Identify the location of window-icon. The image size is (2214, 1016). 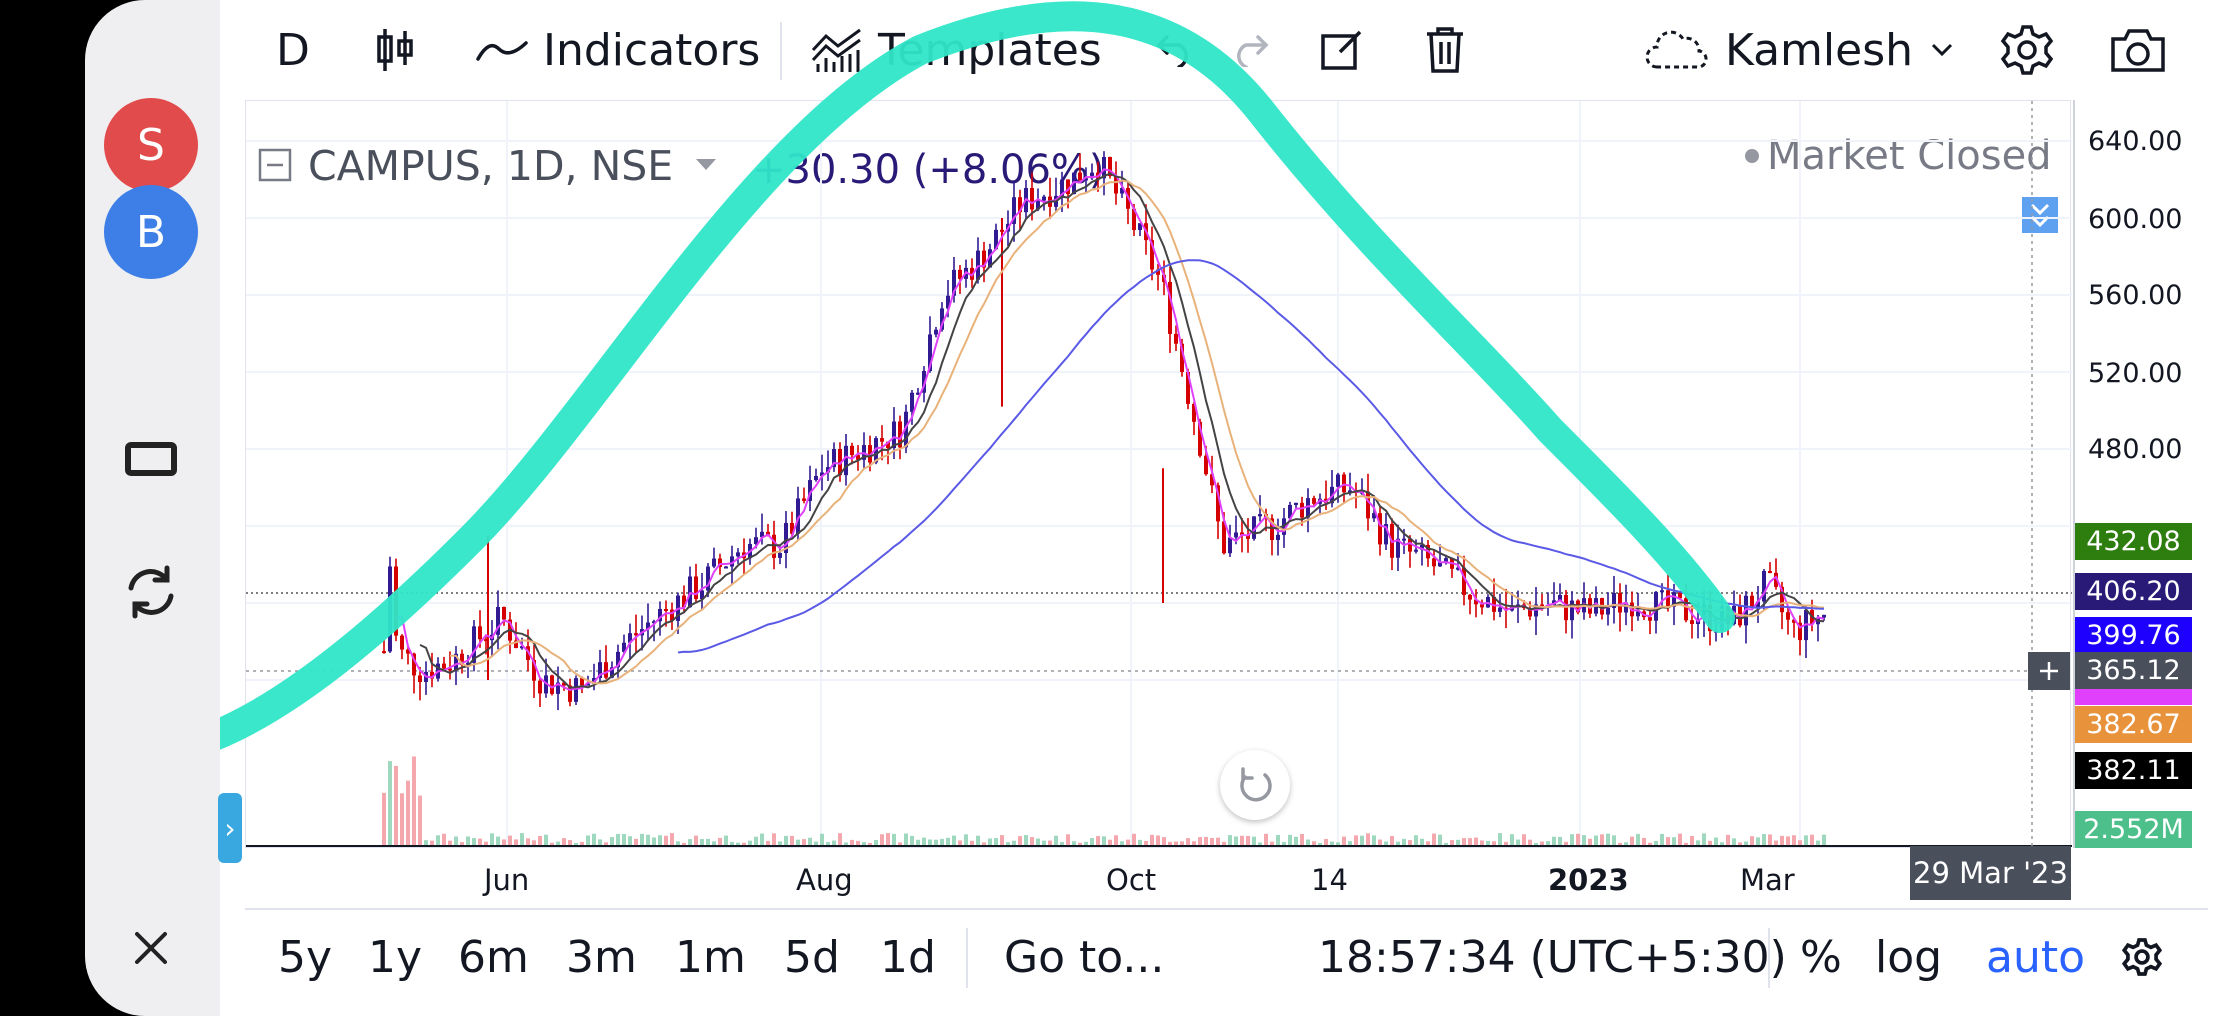
(151, 459).